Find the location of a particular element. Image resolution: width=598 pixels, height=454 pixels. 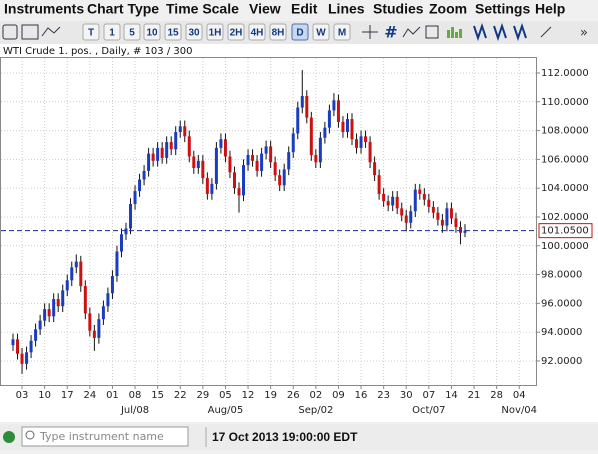

search-box is located at coordinates (105, 436).